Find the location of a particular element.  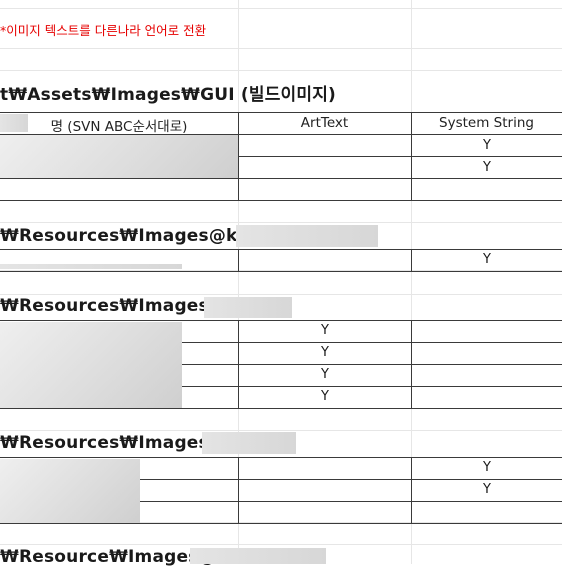

column-header-system-string: System String is located at coordinates (486, 123).